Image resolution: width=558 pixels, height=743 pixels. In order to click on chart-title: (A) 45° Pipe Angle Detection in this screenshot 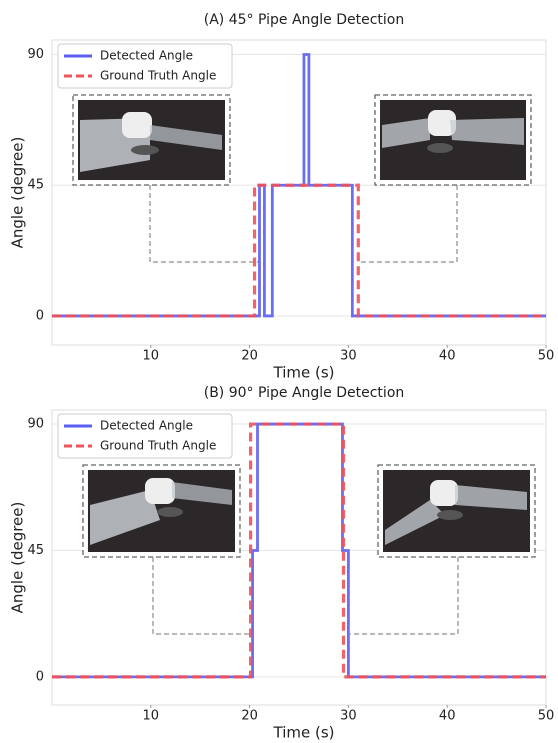, I will do `click(304, 20)`.